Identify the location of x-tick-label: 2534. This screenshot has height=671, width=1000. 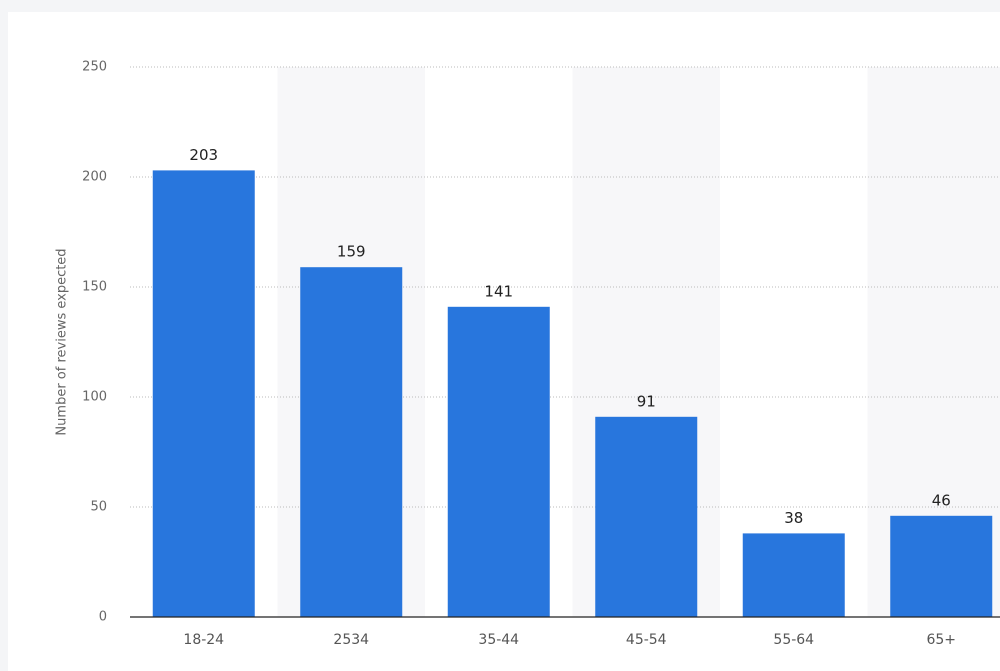
(351, 640).